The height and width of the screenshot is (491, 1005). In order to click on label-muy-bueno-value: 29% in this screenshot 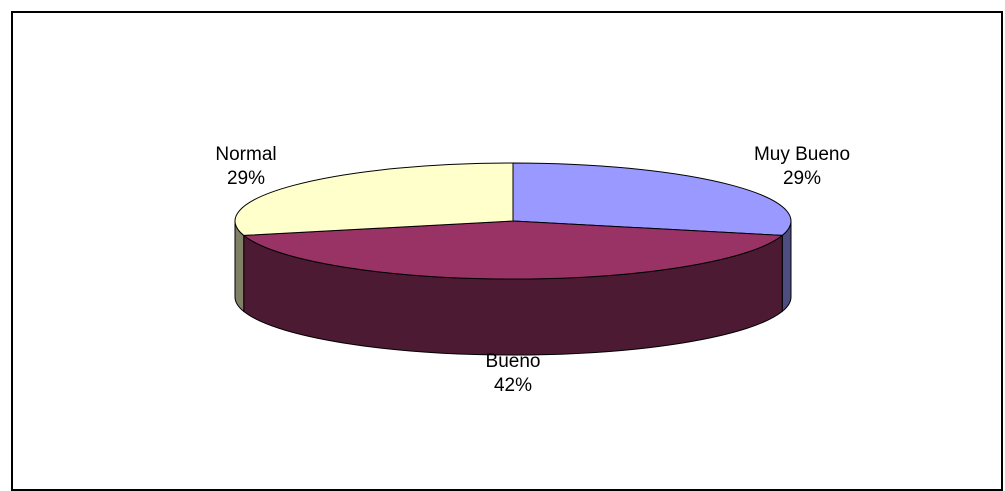, I will do `click(802, 178)`.